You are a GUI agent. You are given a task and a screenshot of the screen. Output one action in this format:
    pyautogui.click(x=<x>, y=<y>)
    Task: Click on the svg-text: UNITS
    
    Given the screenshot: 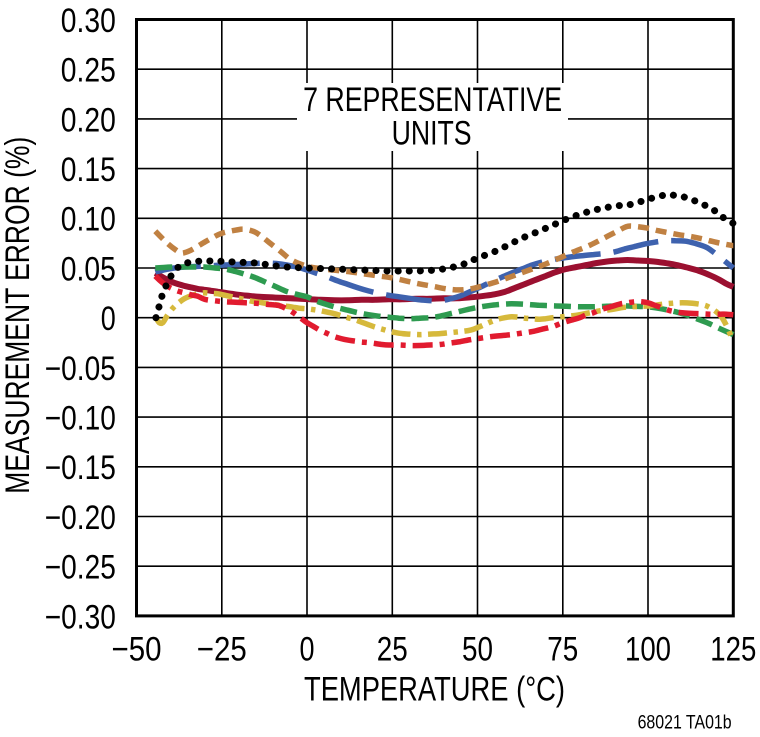 What is the action you would take?
    pyautogui.click(x=432, y=134)
    